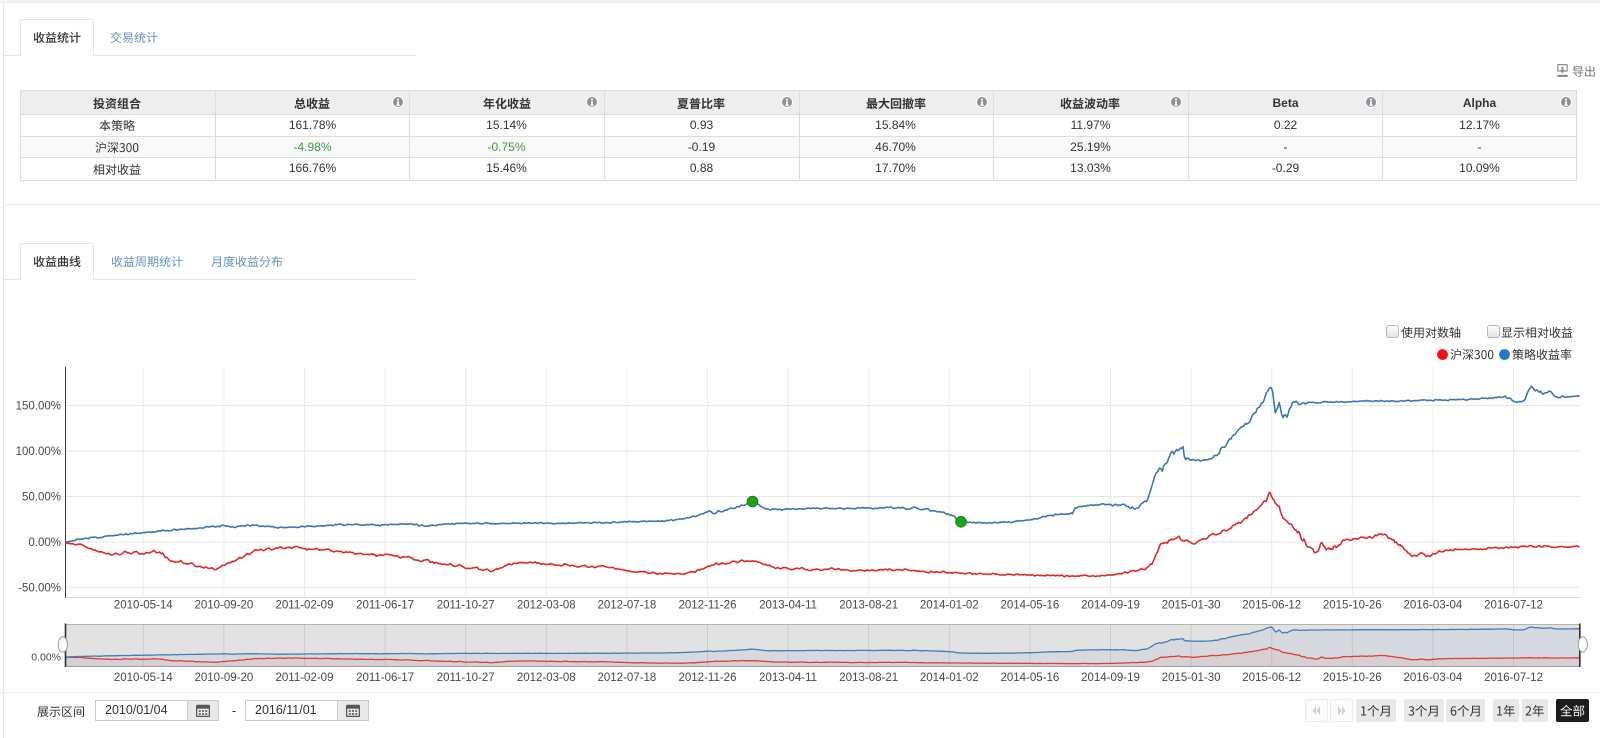 This screenshot has height=738, width=1600. What do you see at coordinates (41, 497) in the screenshot?
I see `svg-text: 50.00%` at bounding box center [41, 497].